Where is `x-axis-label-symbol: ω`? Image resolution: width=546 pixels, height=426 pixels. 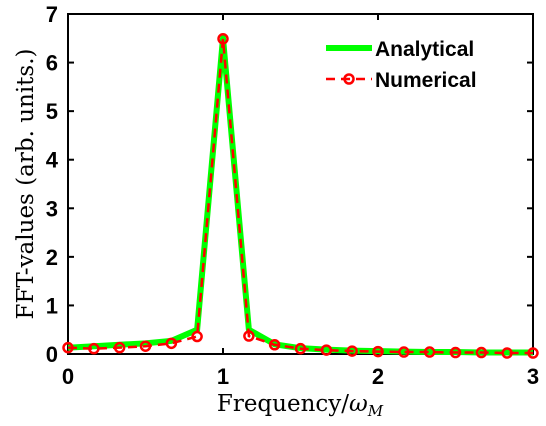
x-axis-label-symbol: ω is located at coordinates (358, 404).